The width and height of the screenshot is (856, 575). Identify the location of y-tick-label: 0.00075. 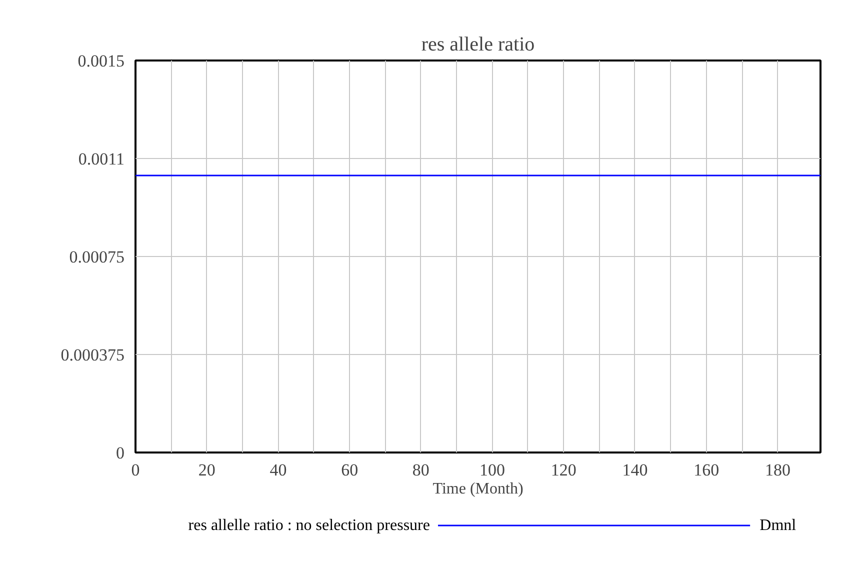
(96, 257).